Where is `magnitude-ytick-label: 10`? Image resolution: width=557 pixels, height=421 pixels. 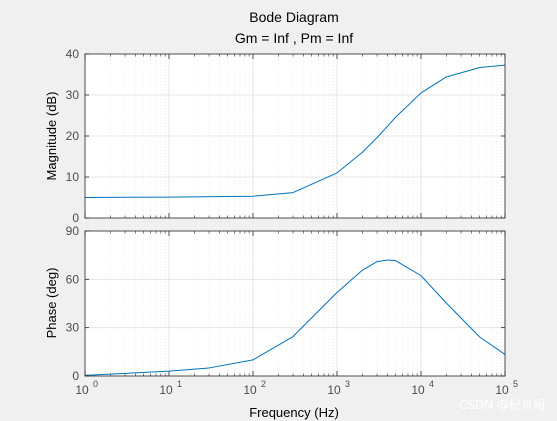
magnitude-ytick-label: 10 is located at coordinates (73, 177).